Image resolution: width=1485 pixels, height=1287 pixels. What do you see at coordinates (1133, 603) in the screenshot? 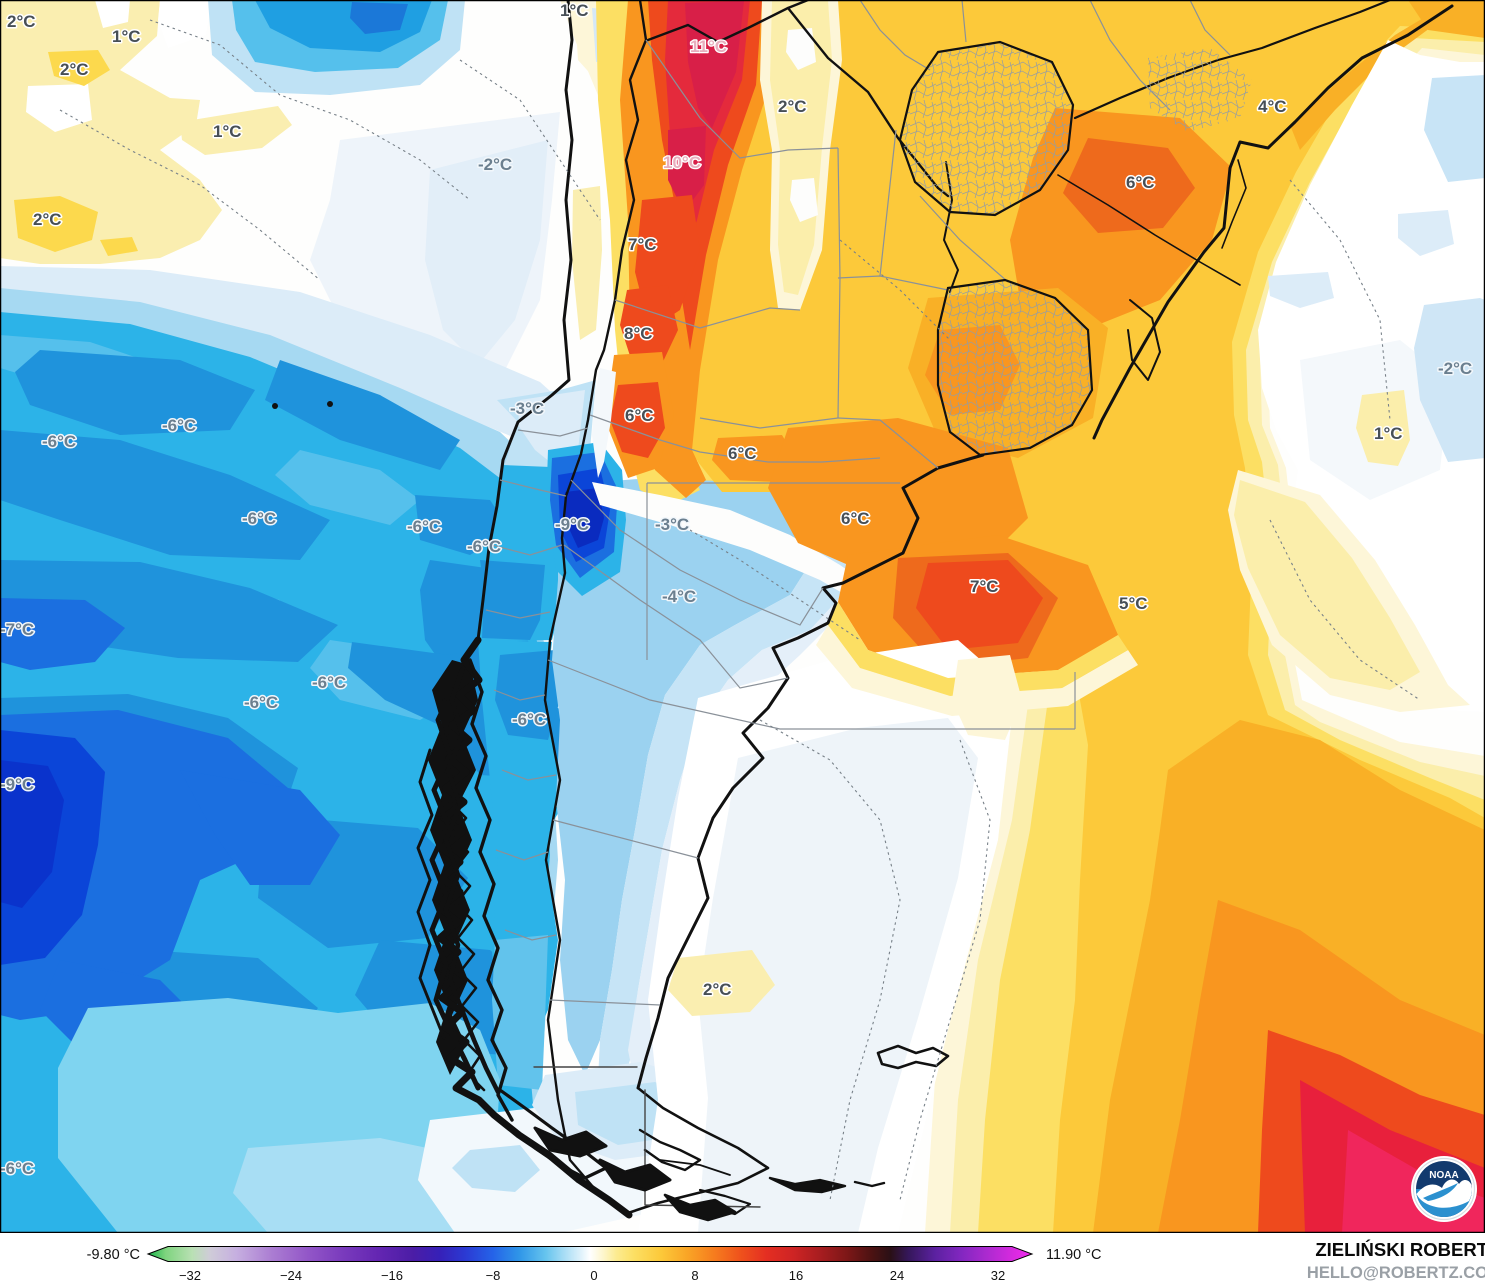
I see `svg-text: 5°C` at bounding box center [1133, 603].